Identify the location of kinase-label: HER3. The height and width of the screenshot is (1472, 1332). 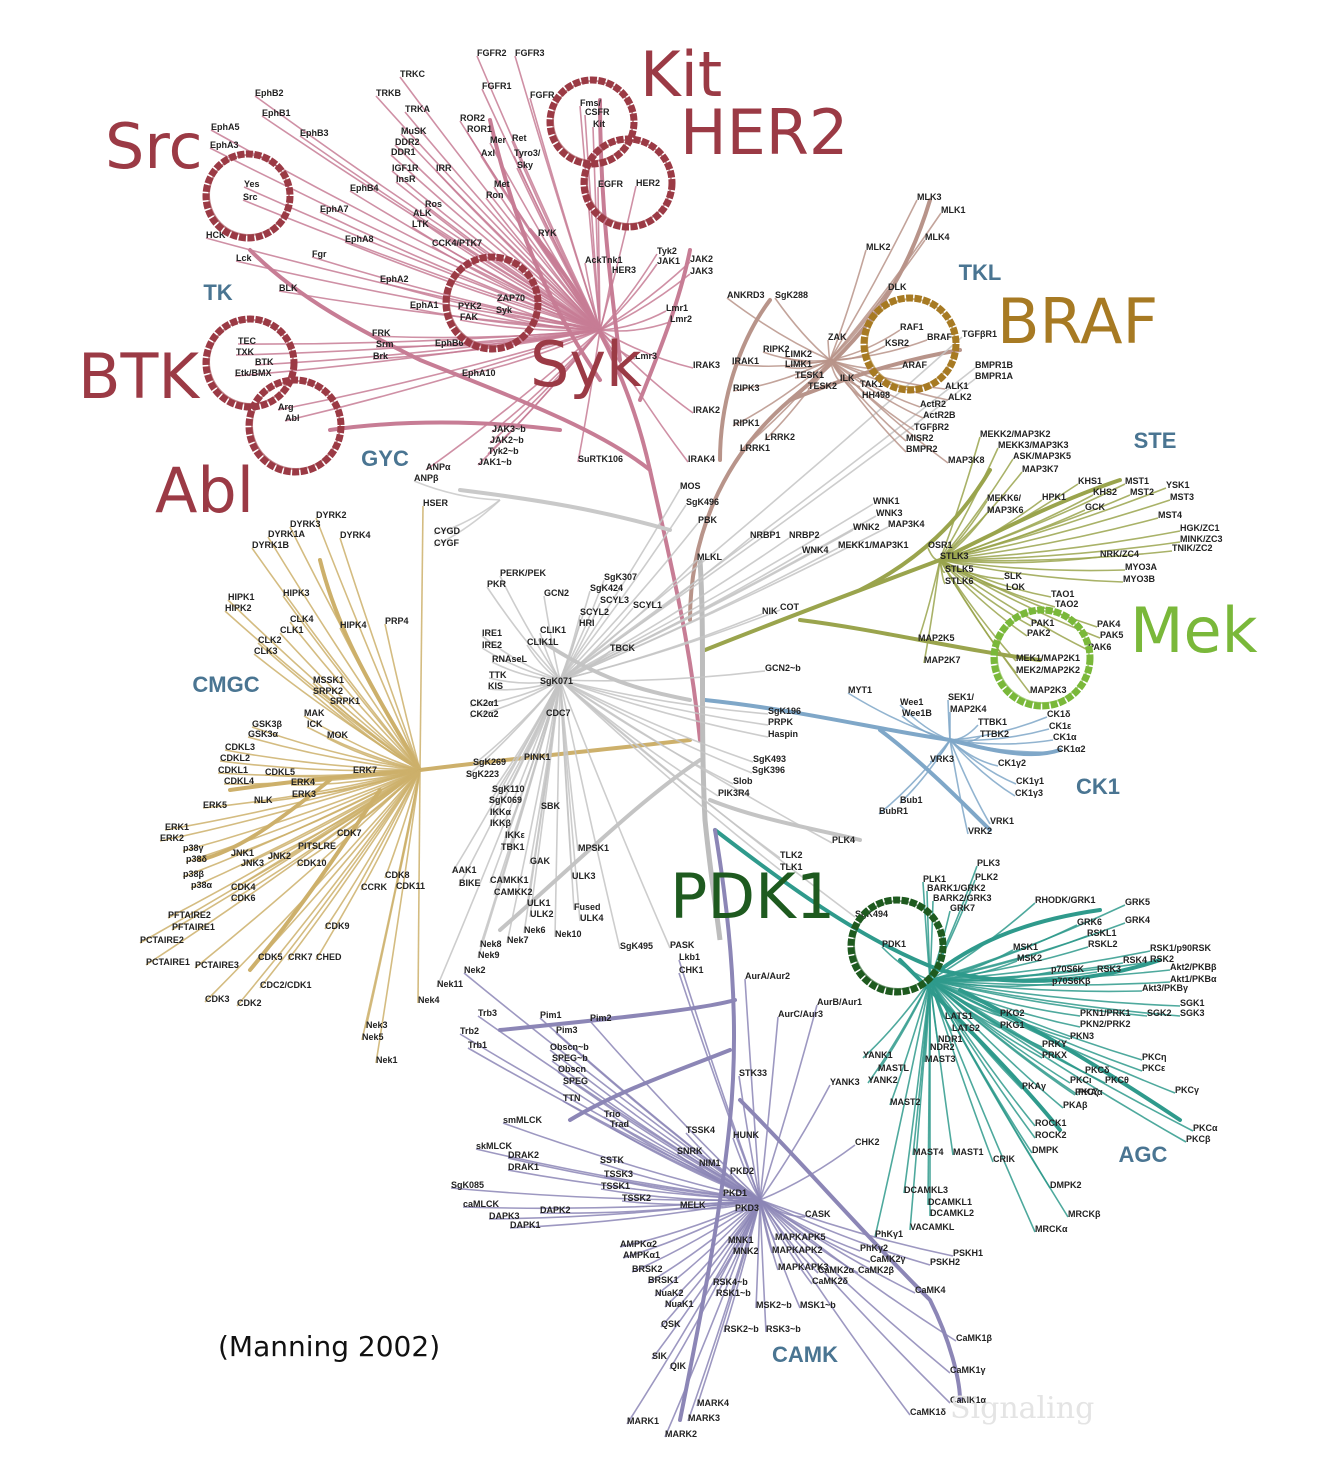
(624, 270).